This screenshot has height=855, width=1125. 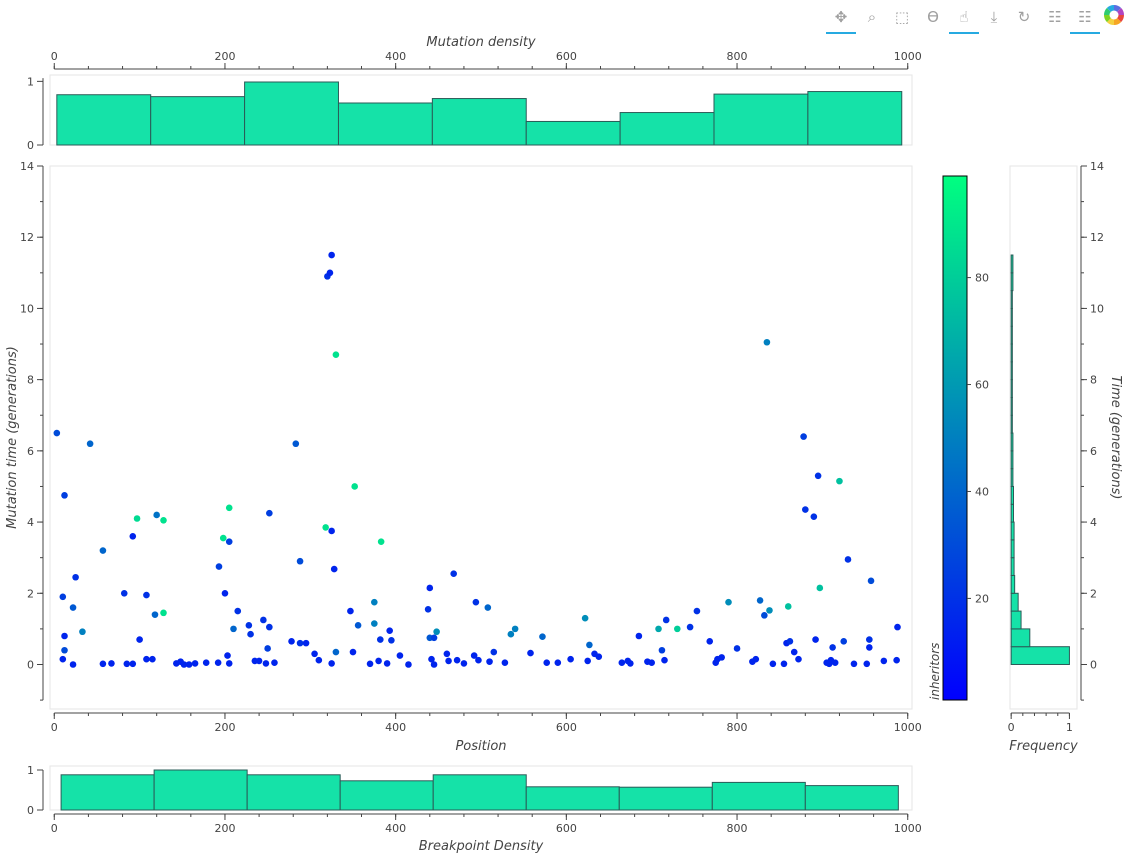 What do you see at coordinates (1055, 17) in the screenshot?
I see `hover-tool-icon: ☷` at bounding box center [1055, 17].